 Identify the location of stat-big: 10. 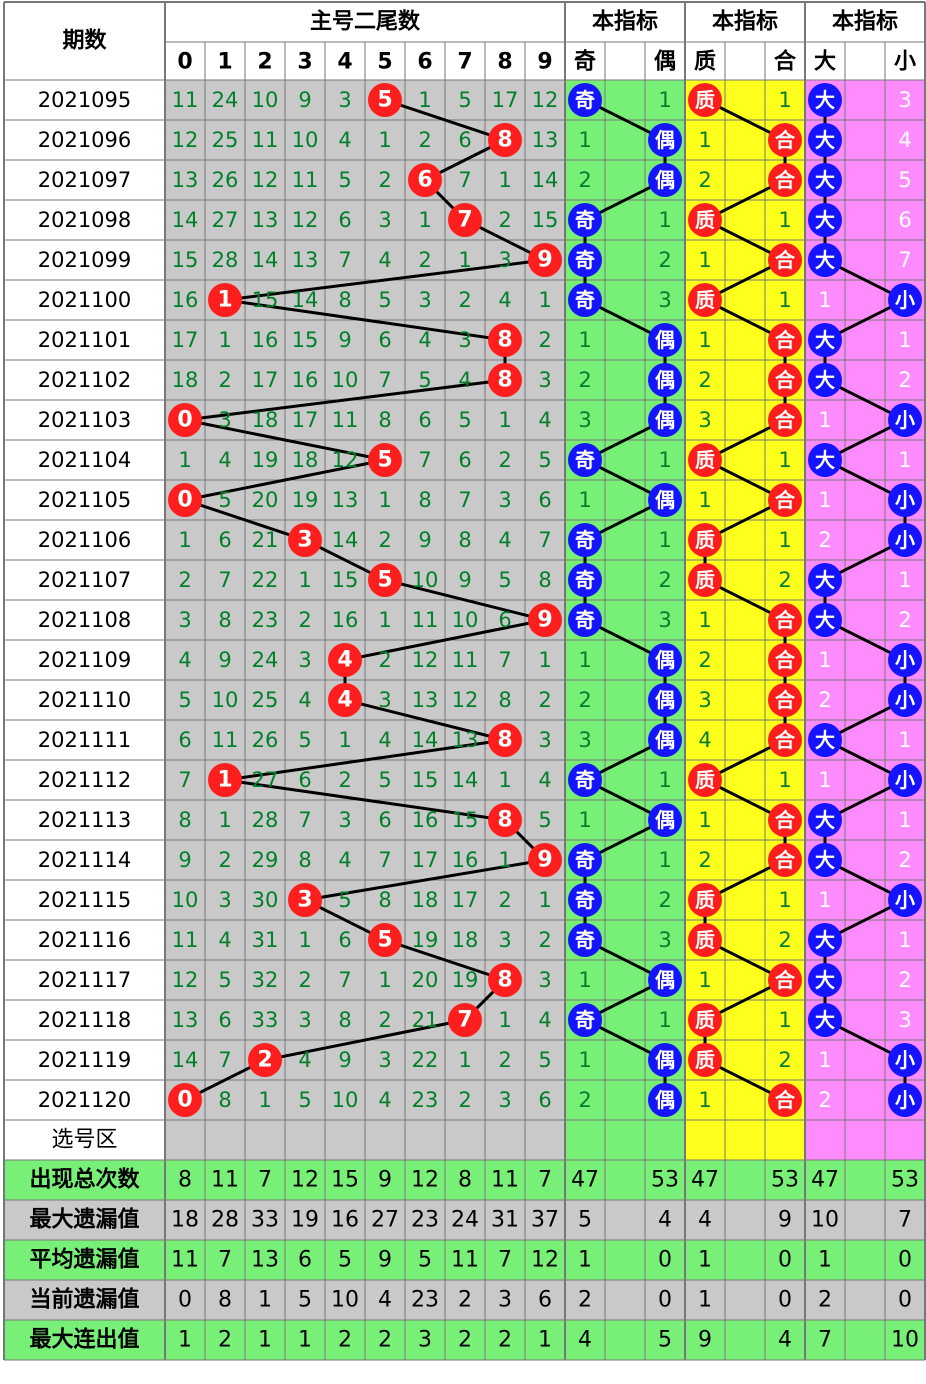
(825, 1220).